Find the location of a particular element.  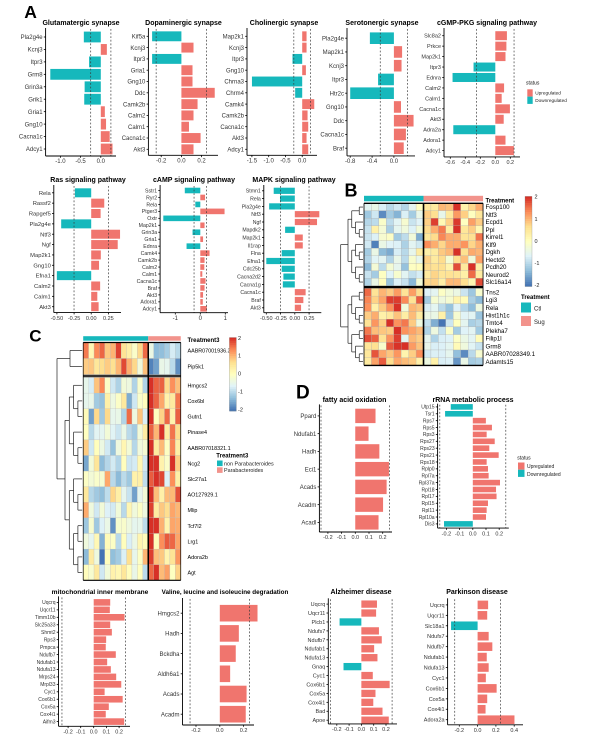

svg-text: Adcy1 is located at coordinates (34, 150).